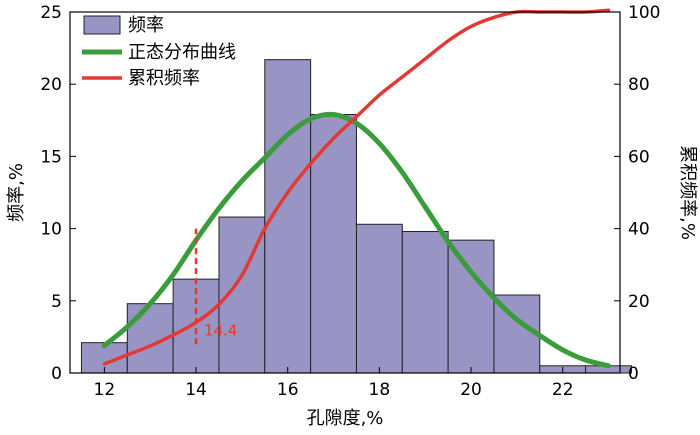 Image resolution: width=700 pixels, height=435 pixels. What do you see at coordinates (164, 78) in the screenshot?
I see `legend-label-cumulative: 累积频率` at bounding box center [164, 78].